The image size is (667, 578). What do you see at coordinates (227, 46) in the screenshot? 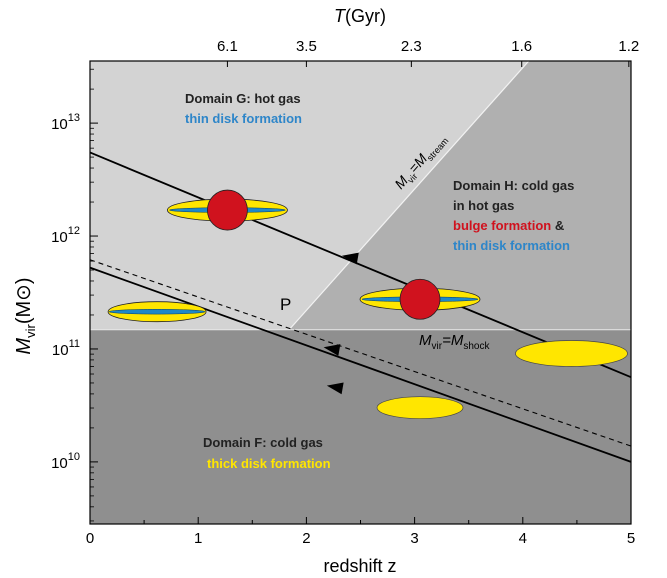
I see `top-tick-label-0: 6.1` at bounding box center [227, 46].